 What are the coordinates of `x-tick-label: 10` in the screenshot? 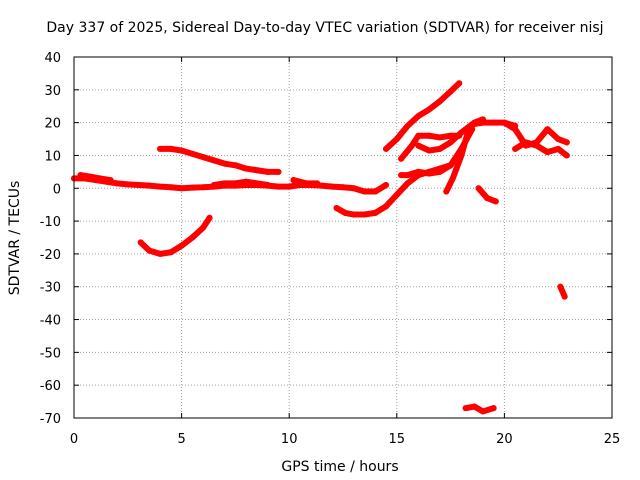 It's located at (289, 439).